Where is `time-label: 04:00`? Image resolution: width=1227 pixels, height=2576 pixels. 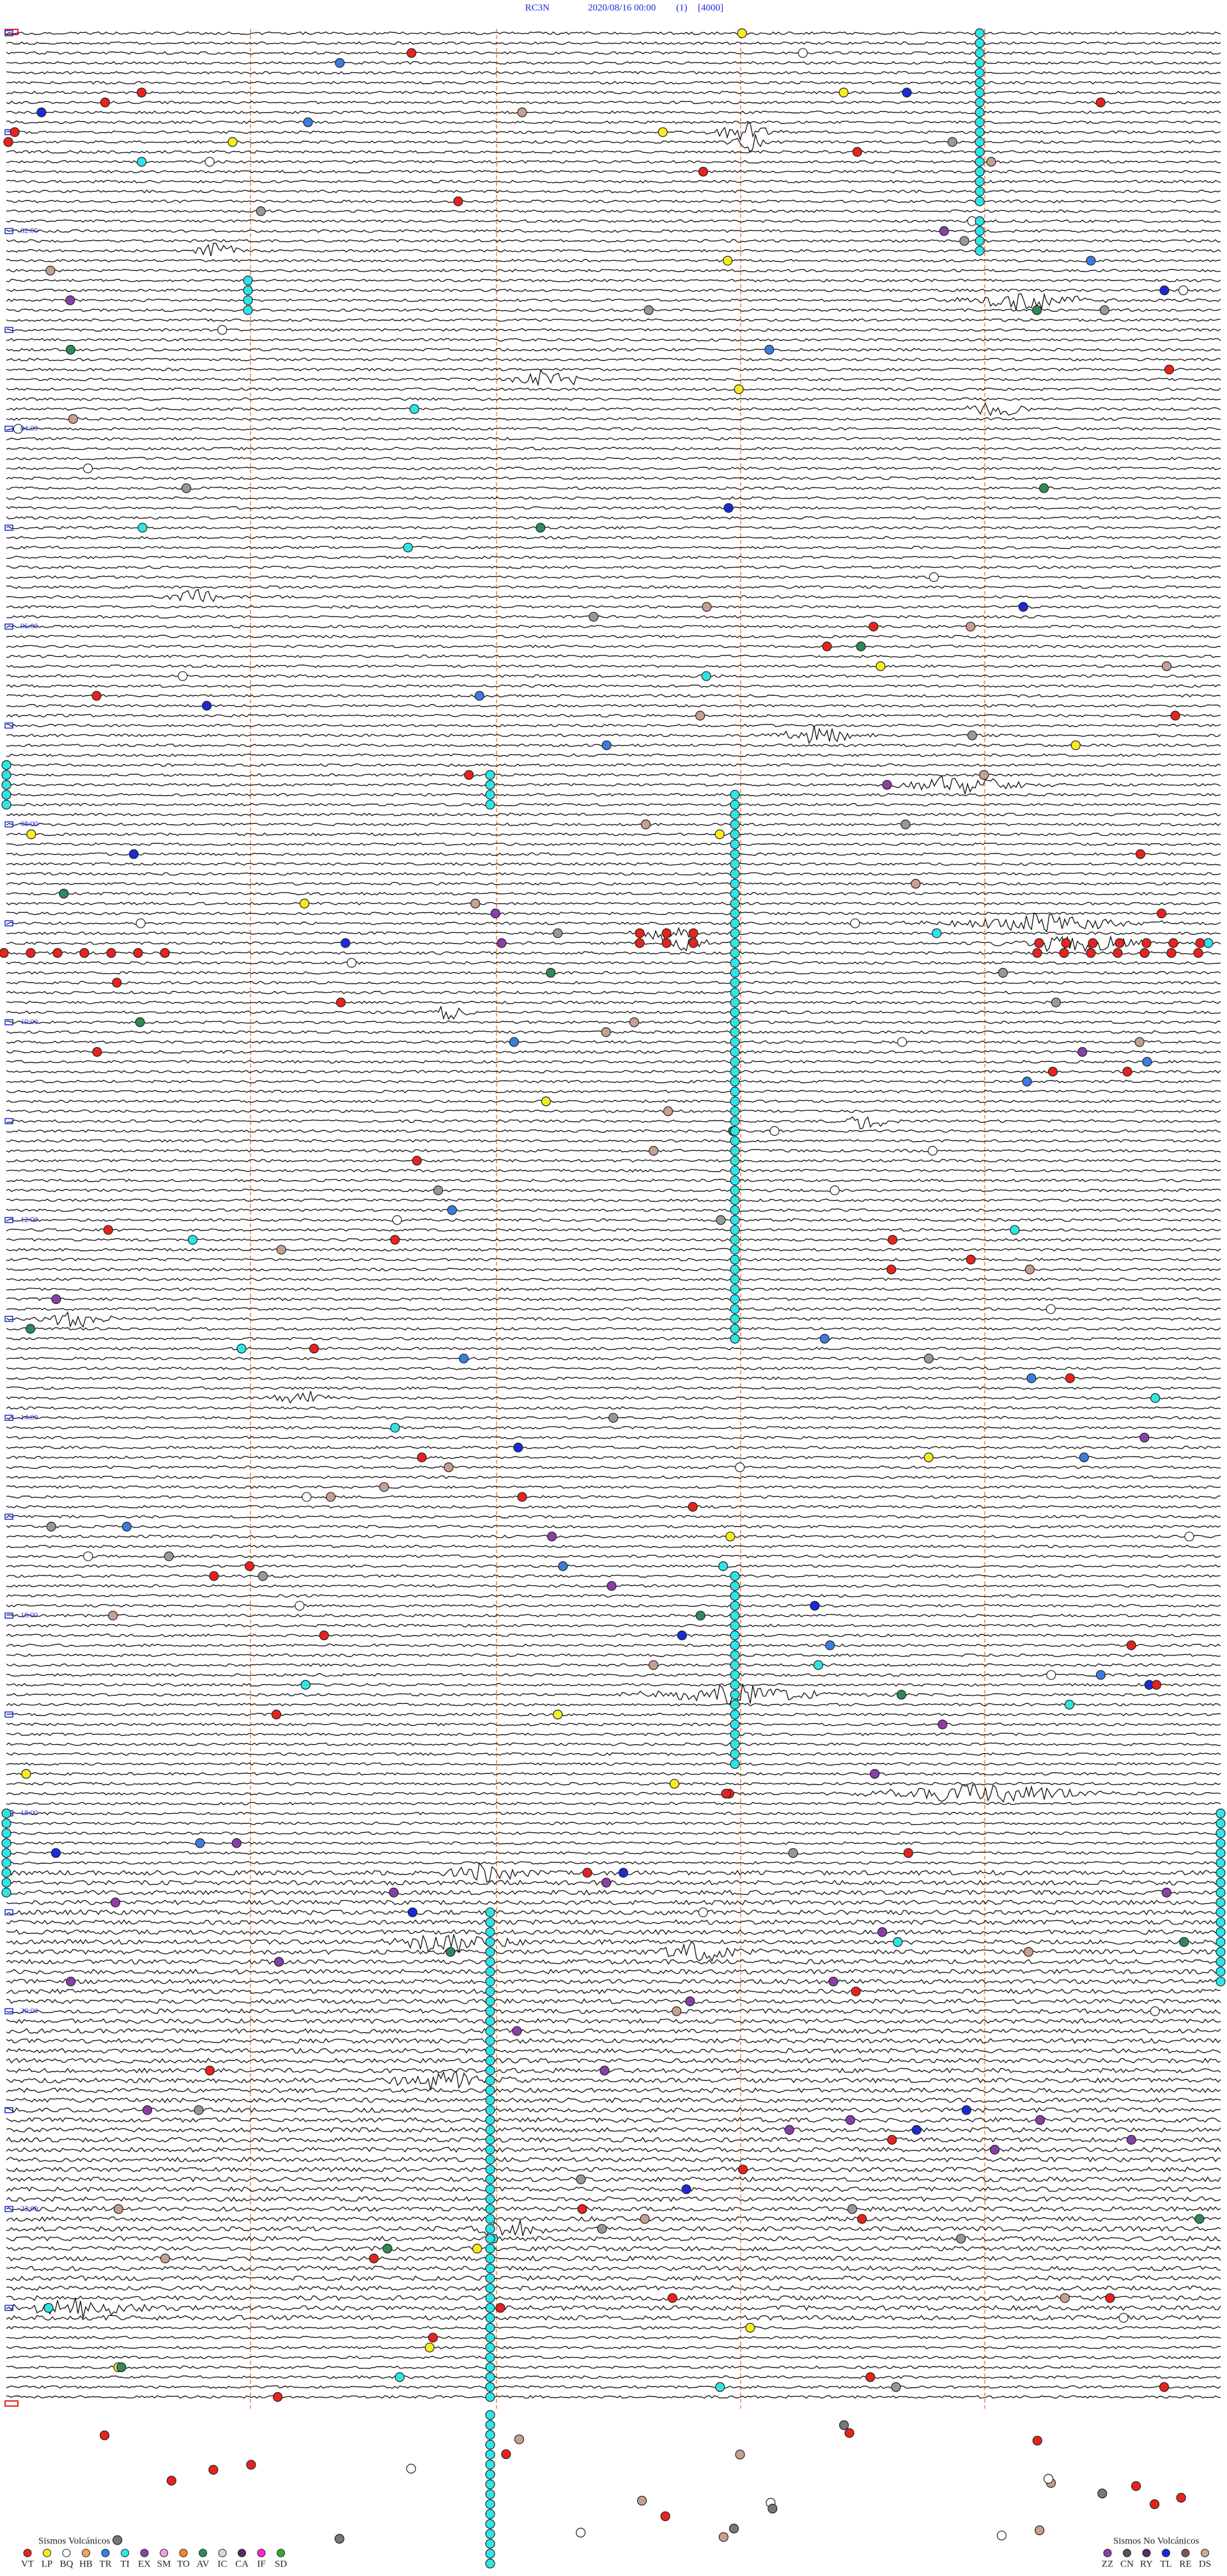 time-label: 04:00 is located at coordinates (29, 428).